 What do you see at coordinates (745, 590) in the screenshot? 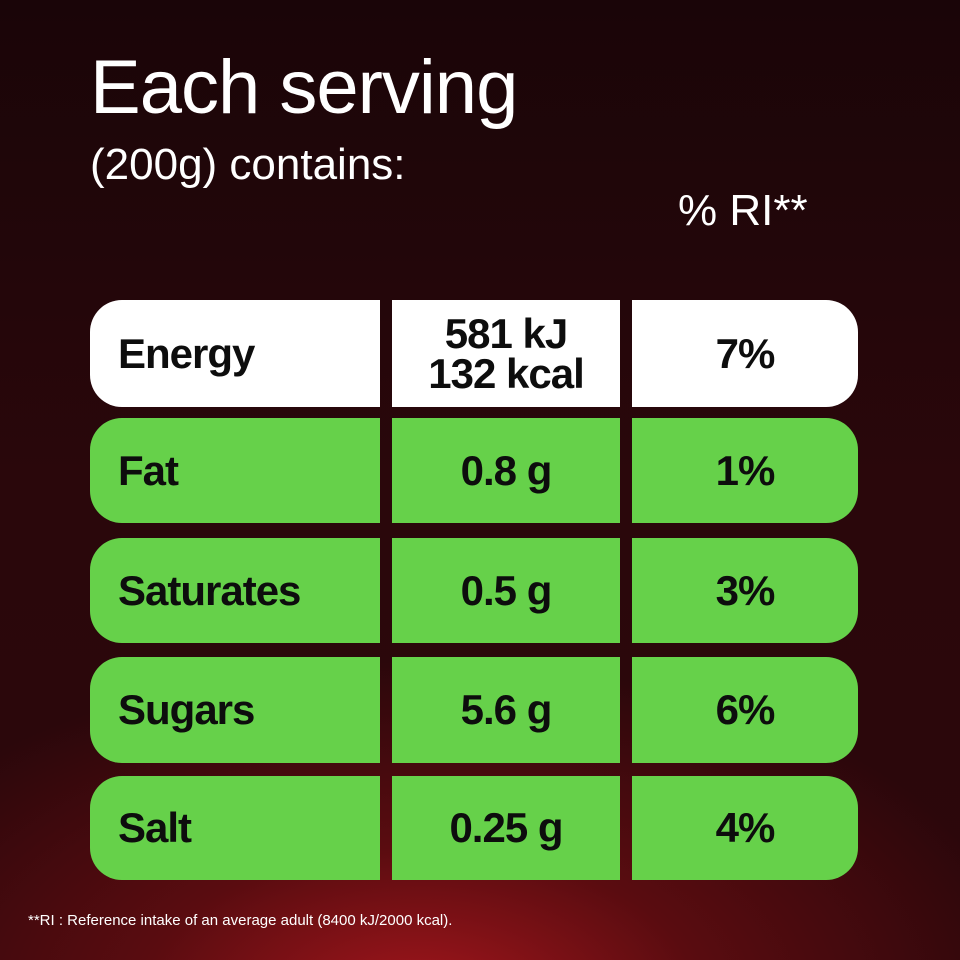
I see `ri-percent: 3%` at bounding box center [745, 590].